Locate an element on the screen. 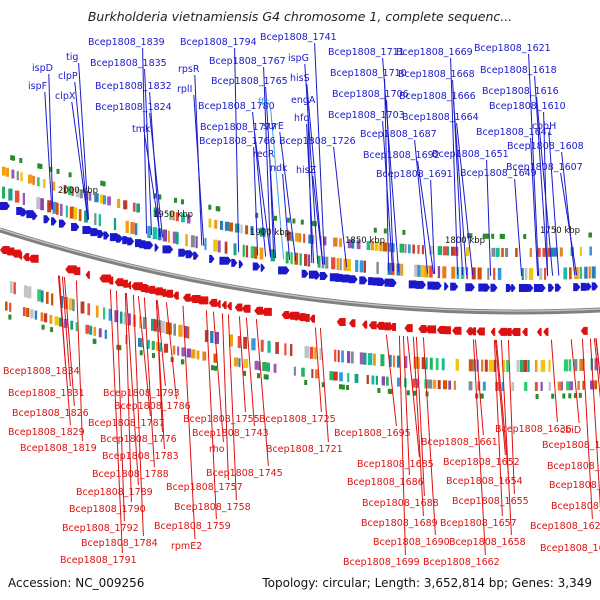 The width and height of the screenshot is (600, 600). reverse-gene-label-bcep1808-1834: Bcep1808_1834 is located at coordinates (41, 371).